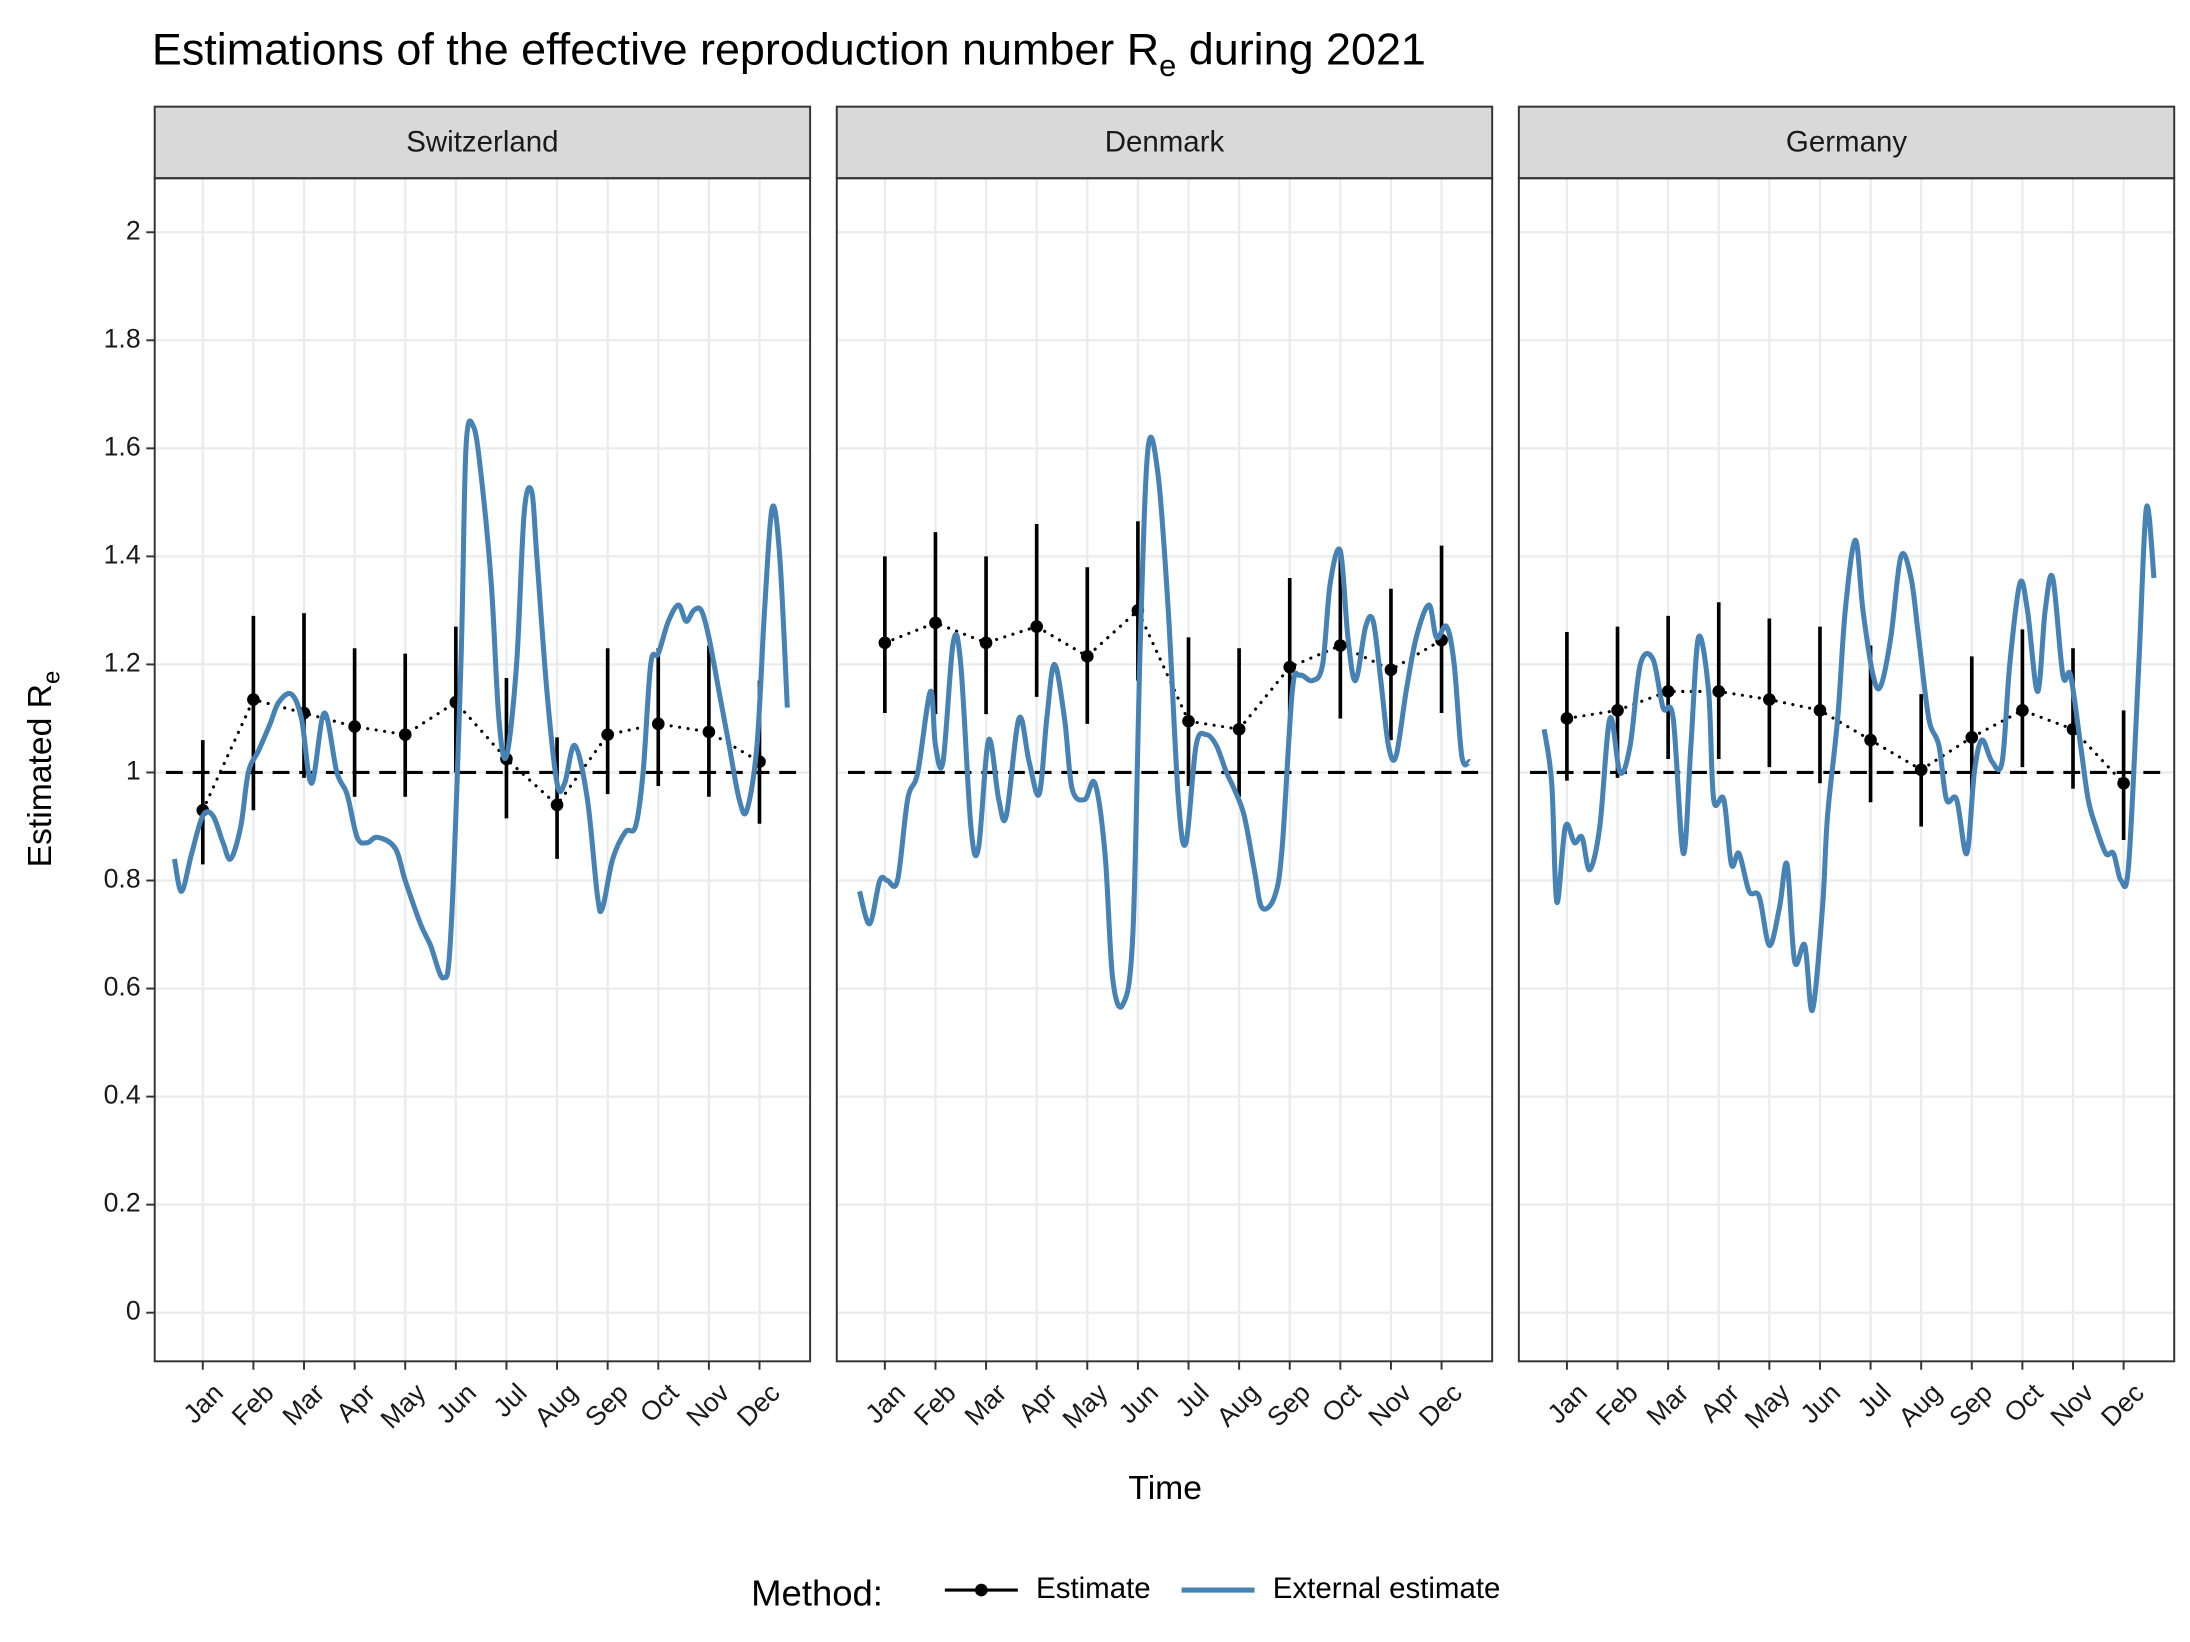 This screenshot has height=1642, width=2190. What do you see at coordinates (1093, 1588) in the screenshot?
I see `legend-label: Estimate` at bounding box center [1093, 1588].